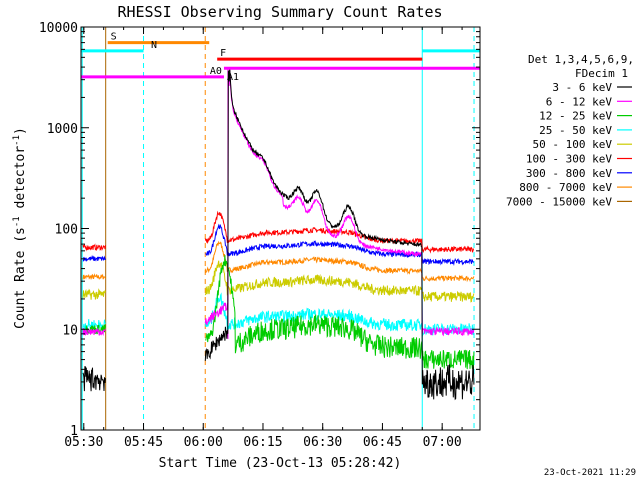 The height and width of the screenshot is (480, 640). What do you see at coordinates (62, 129) in the screenshot?
I see `y-tick-label: 1000` at bounding box center [62, 129].